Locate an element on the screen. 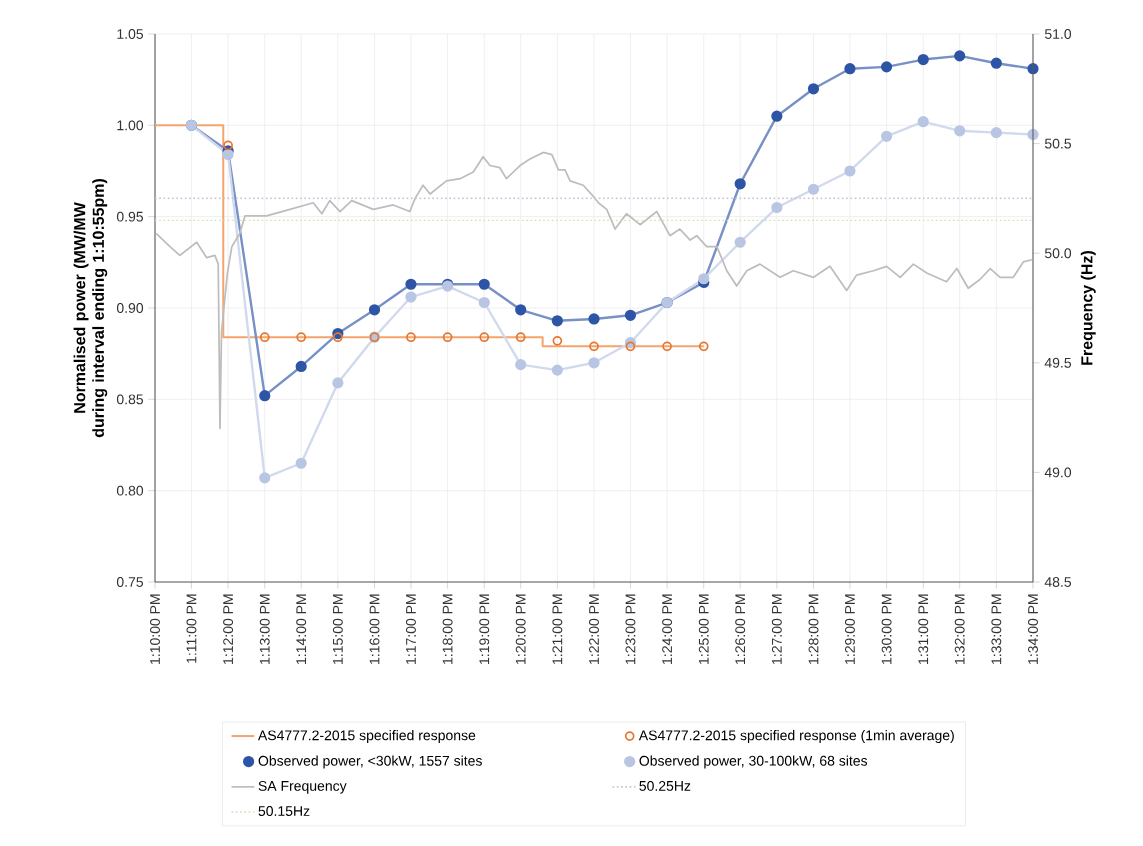 The image size is (1143, 846). x-tick-label: 1:15:00 PM is located at coordinates (337, 629).